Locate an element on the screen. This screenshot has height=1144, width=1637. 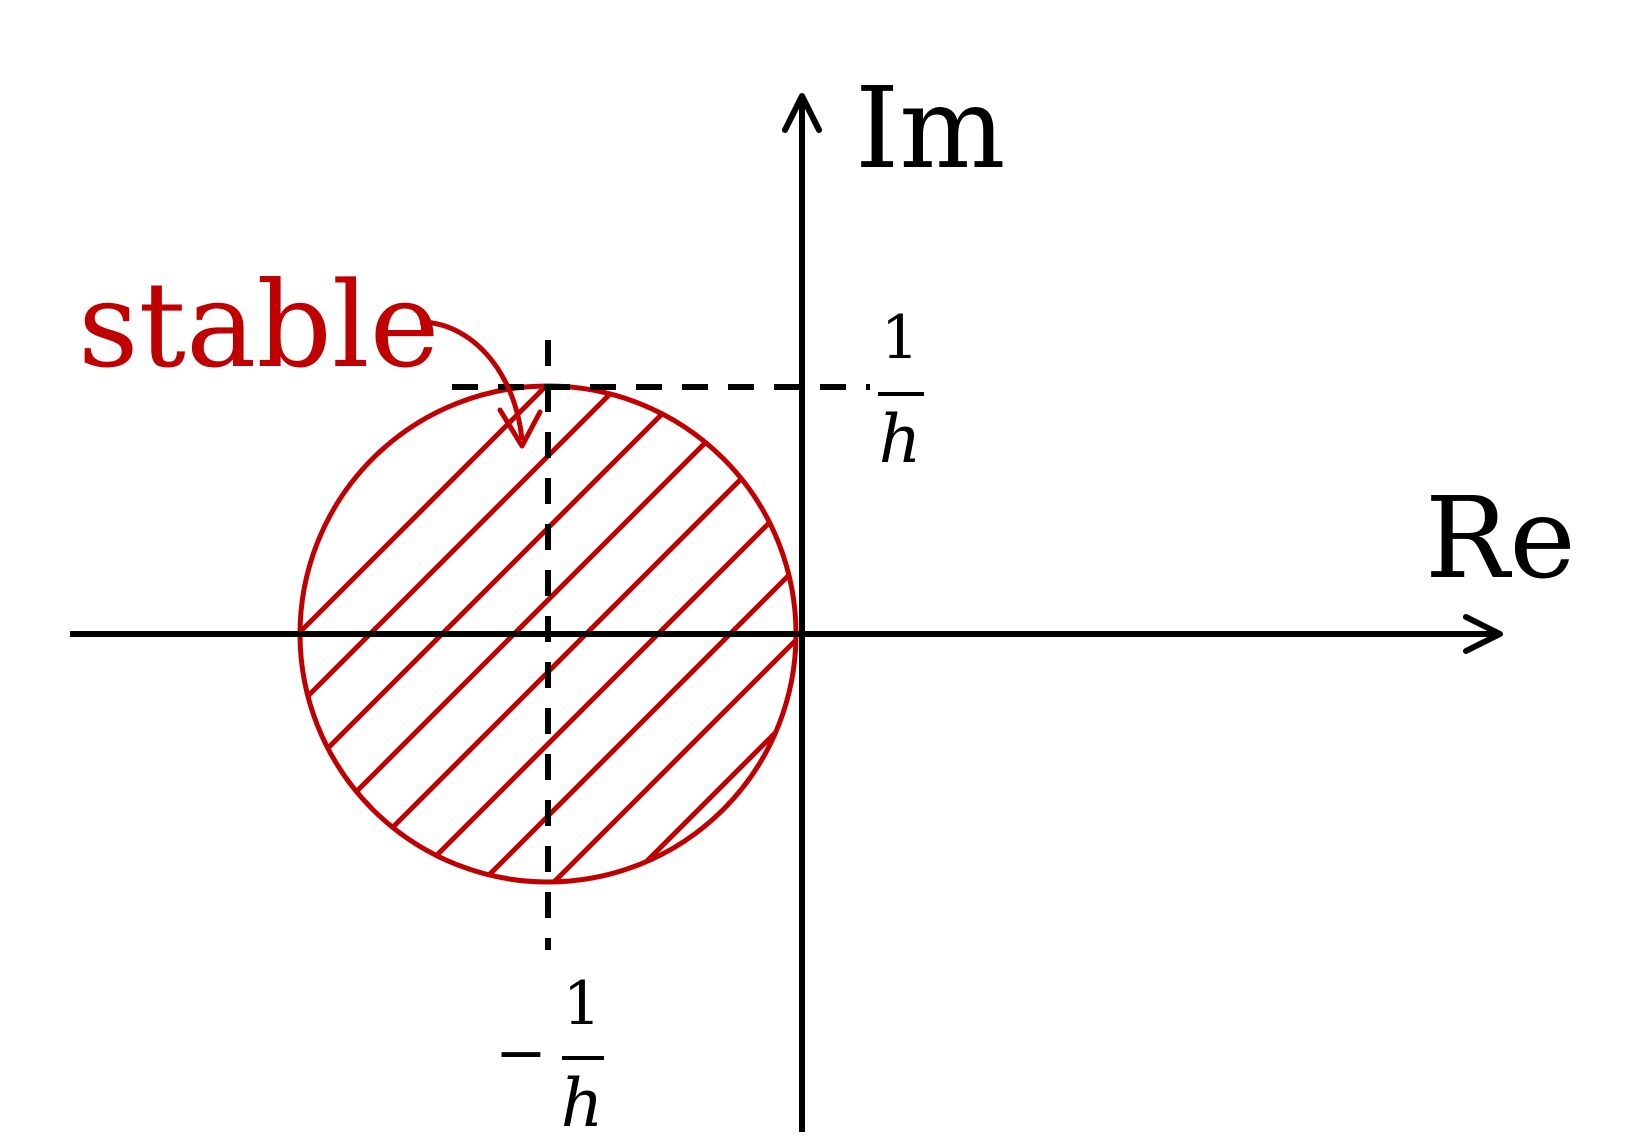
real-axis-label: Re is located at coordinates (1500, 539).